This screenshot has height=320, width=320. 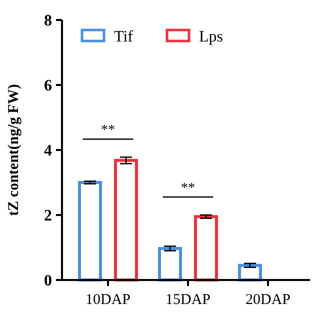 What do you see at coordinates (48, 21) in the screenshot?
I see `y-tick-label: 8` at bounding box center [48, 21].